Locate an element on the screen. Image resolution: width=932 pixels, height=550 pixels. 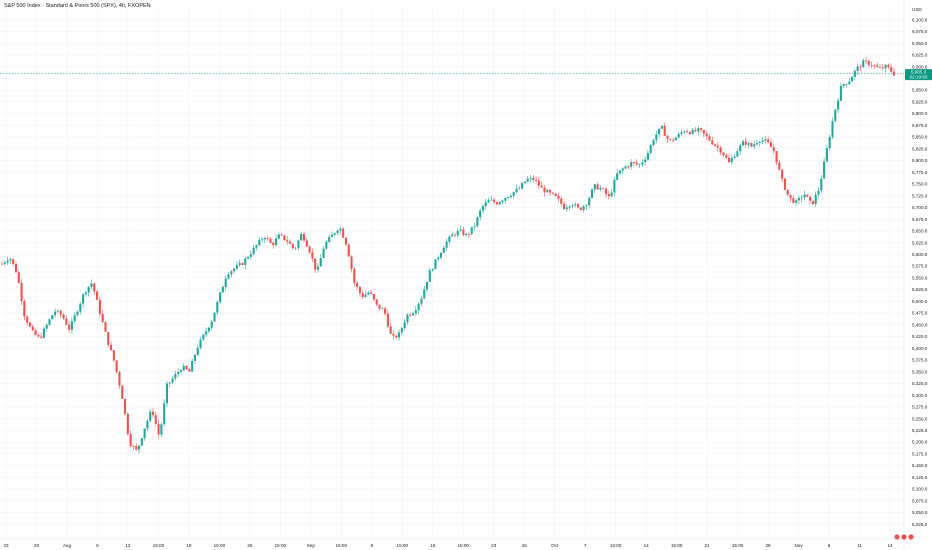
currency-label: USD is located at coordinates (917, 9).